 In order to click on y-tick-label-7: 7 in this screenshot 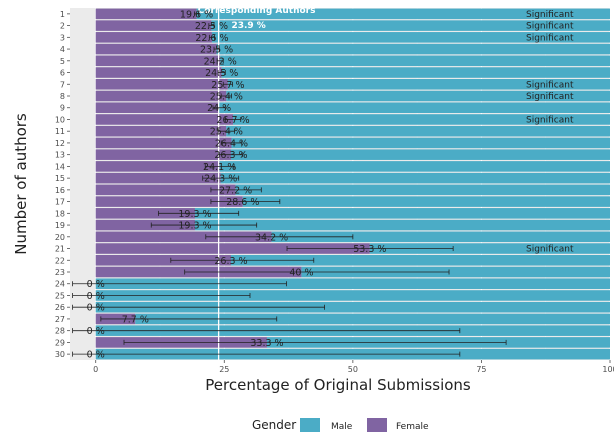, I will do `click(62, 84)`.